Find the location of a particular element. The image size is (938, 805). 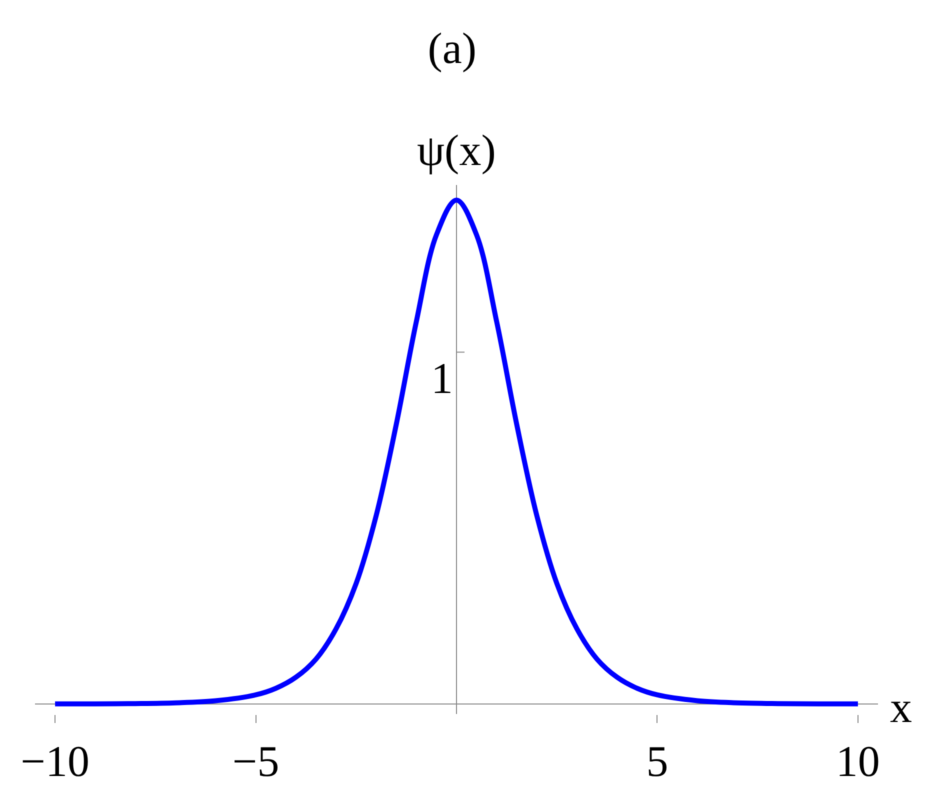

annotation: 1 is located at coordinates (442, 378).